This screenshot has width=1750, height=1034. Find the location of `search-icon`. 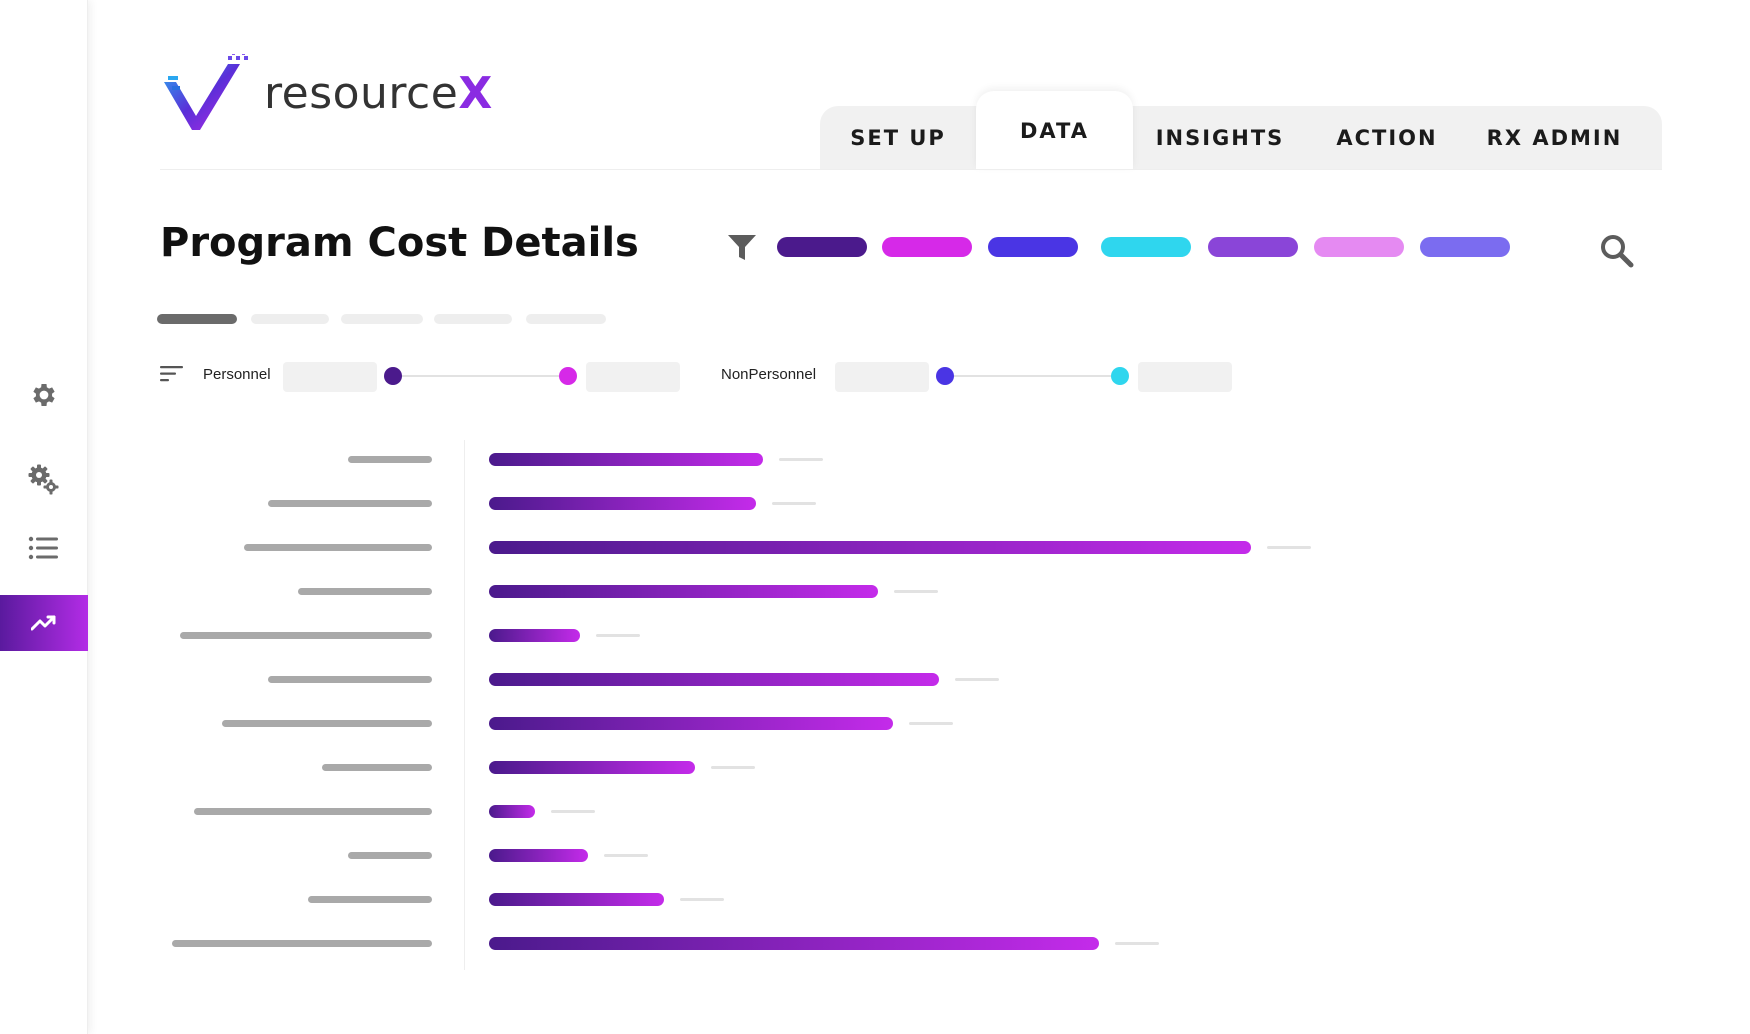

search-icon is located at coordinates (1617, 251).